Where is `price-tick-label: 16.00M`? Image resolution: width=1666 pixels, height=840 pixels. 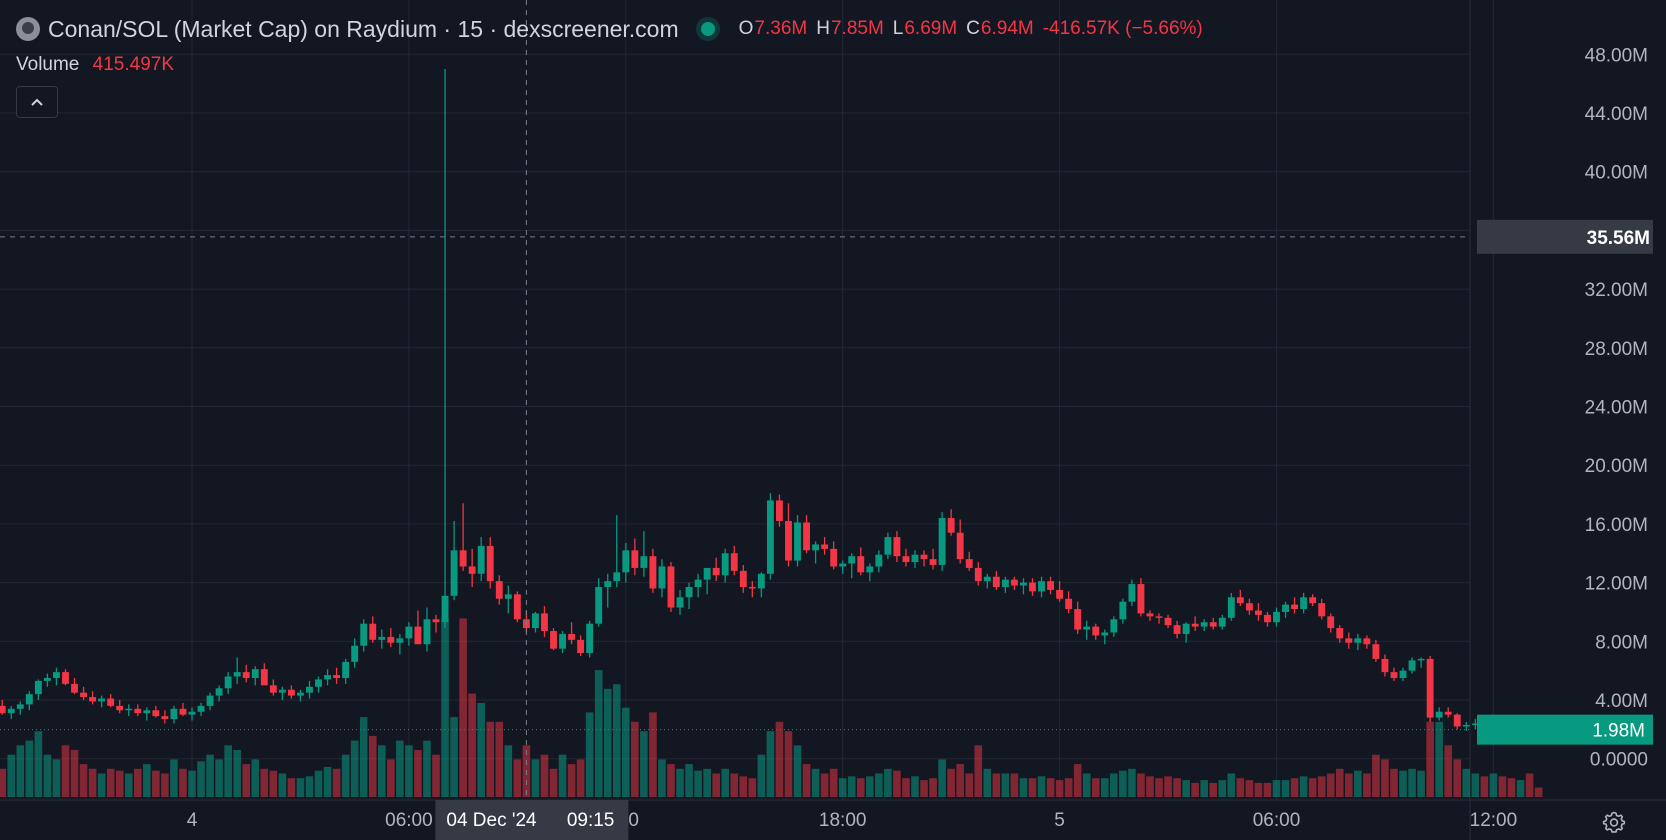 price-tick-label: 16.00M is located at coordinates (1616, 525).